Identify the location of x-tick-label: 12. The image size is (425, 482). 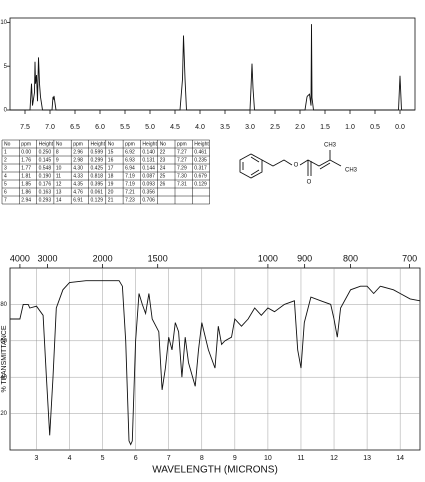
(334, 458).